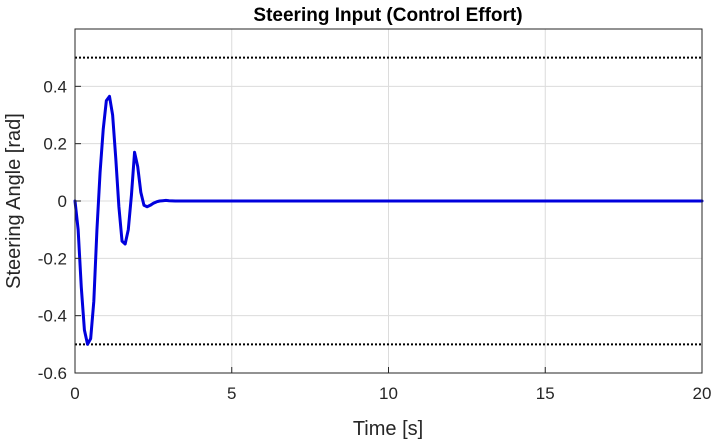 The width and height of the screenshot is (717, 442). What do you see at coordinates (52, 316) in the screenshot?
I see `y-tick-label: -0.4` at bounding box center [52, 316].